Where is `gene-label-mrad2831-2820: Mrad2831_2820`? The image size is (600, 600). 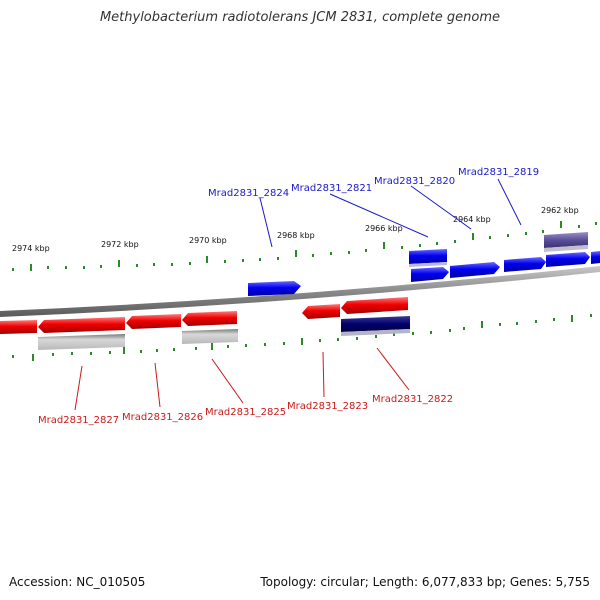
gene-label-mrad2831-2820: Mrad2831_2820 is located at coordinates (414, 181).